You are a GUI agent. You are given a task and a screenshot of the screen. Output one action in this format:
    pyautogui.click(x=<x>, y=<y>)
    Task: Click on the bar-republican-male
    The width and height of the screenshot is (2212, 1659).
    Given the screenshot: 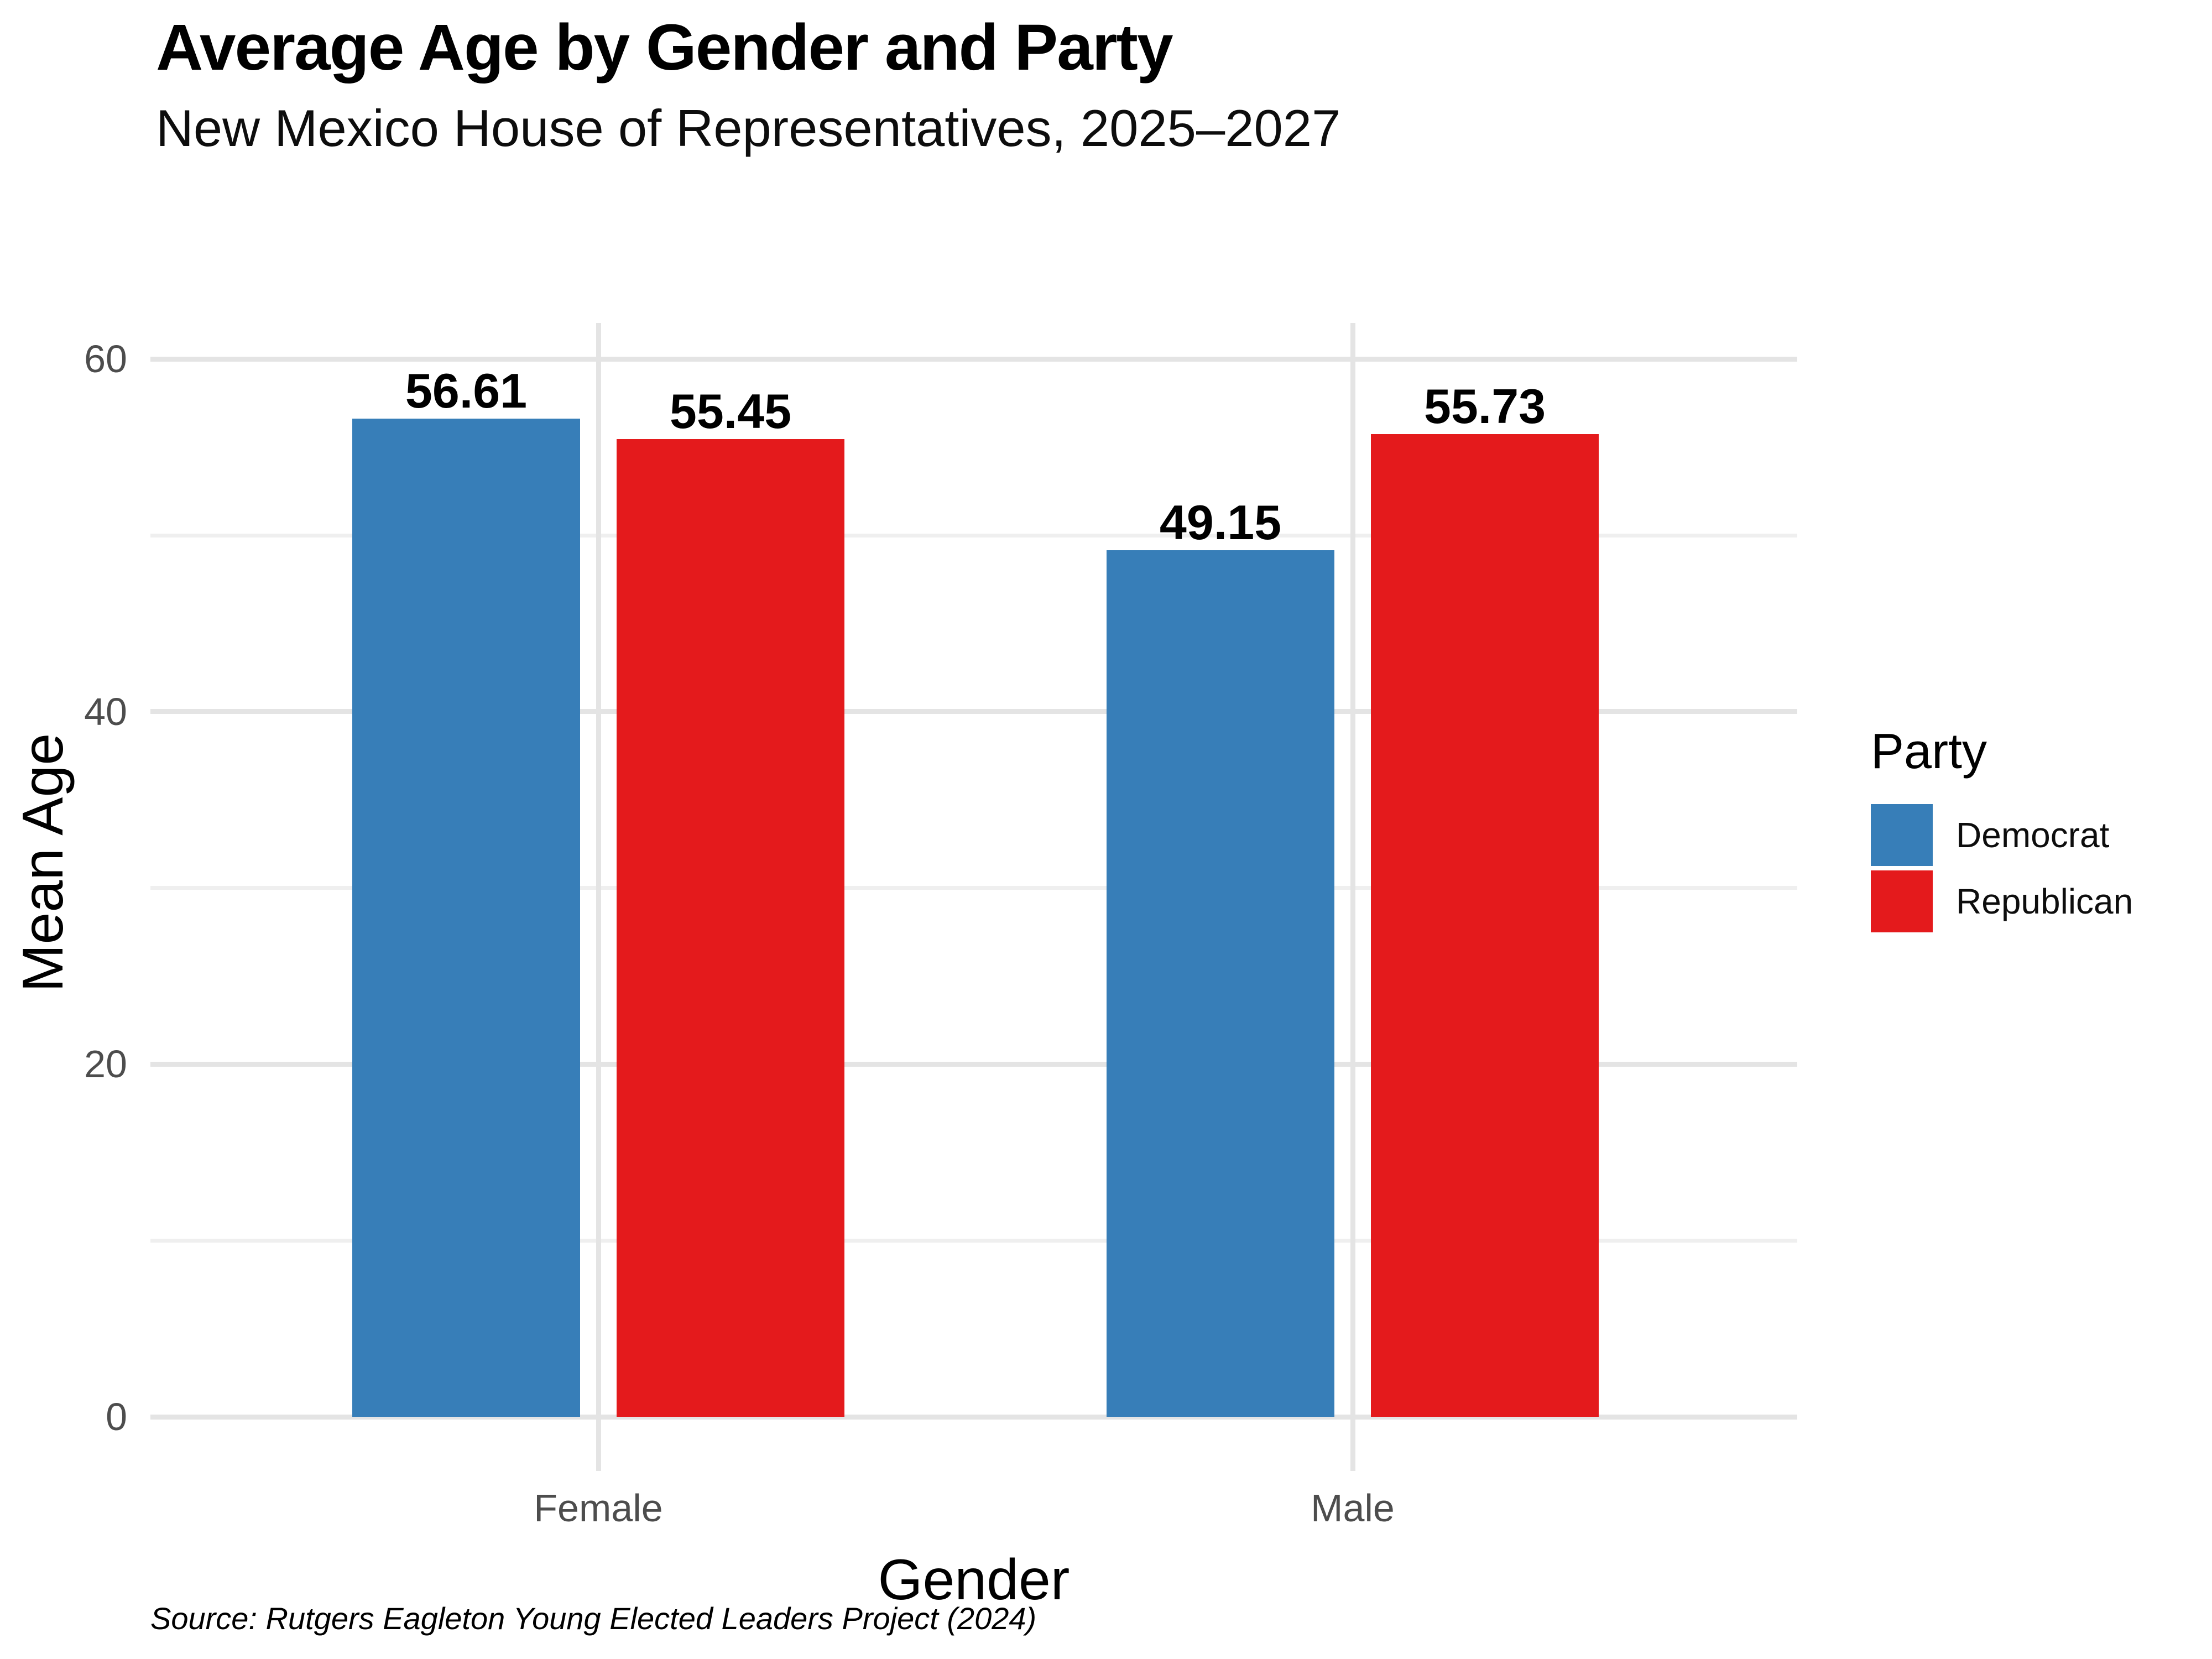 What is the action you would take?
    pyautogui.click(x=1485, y=926)
    